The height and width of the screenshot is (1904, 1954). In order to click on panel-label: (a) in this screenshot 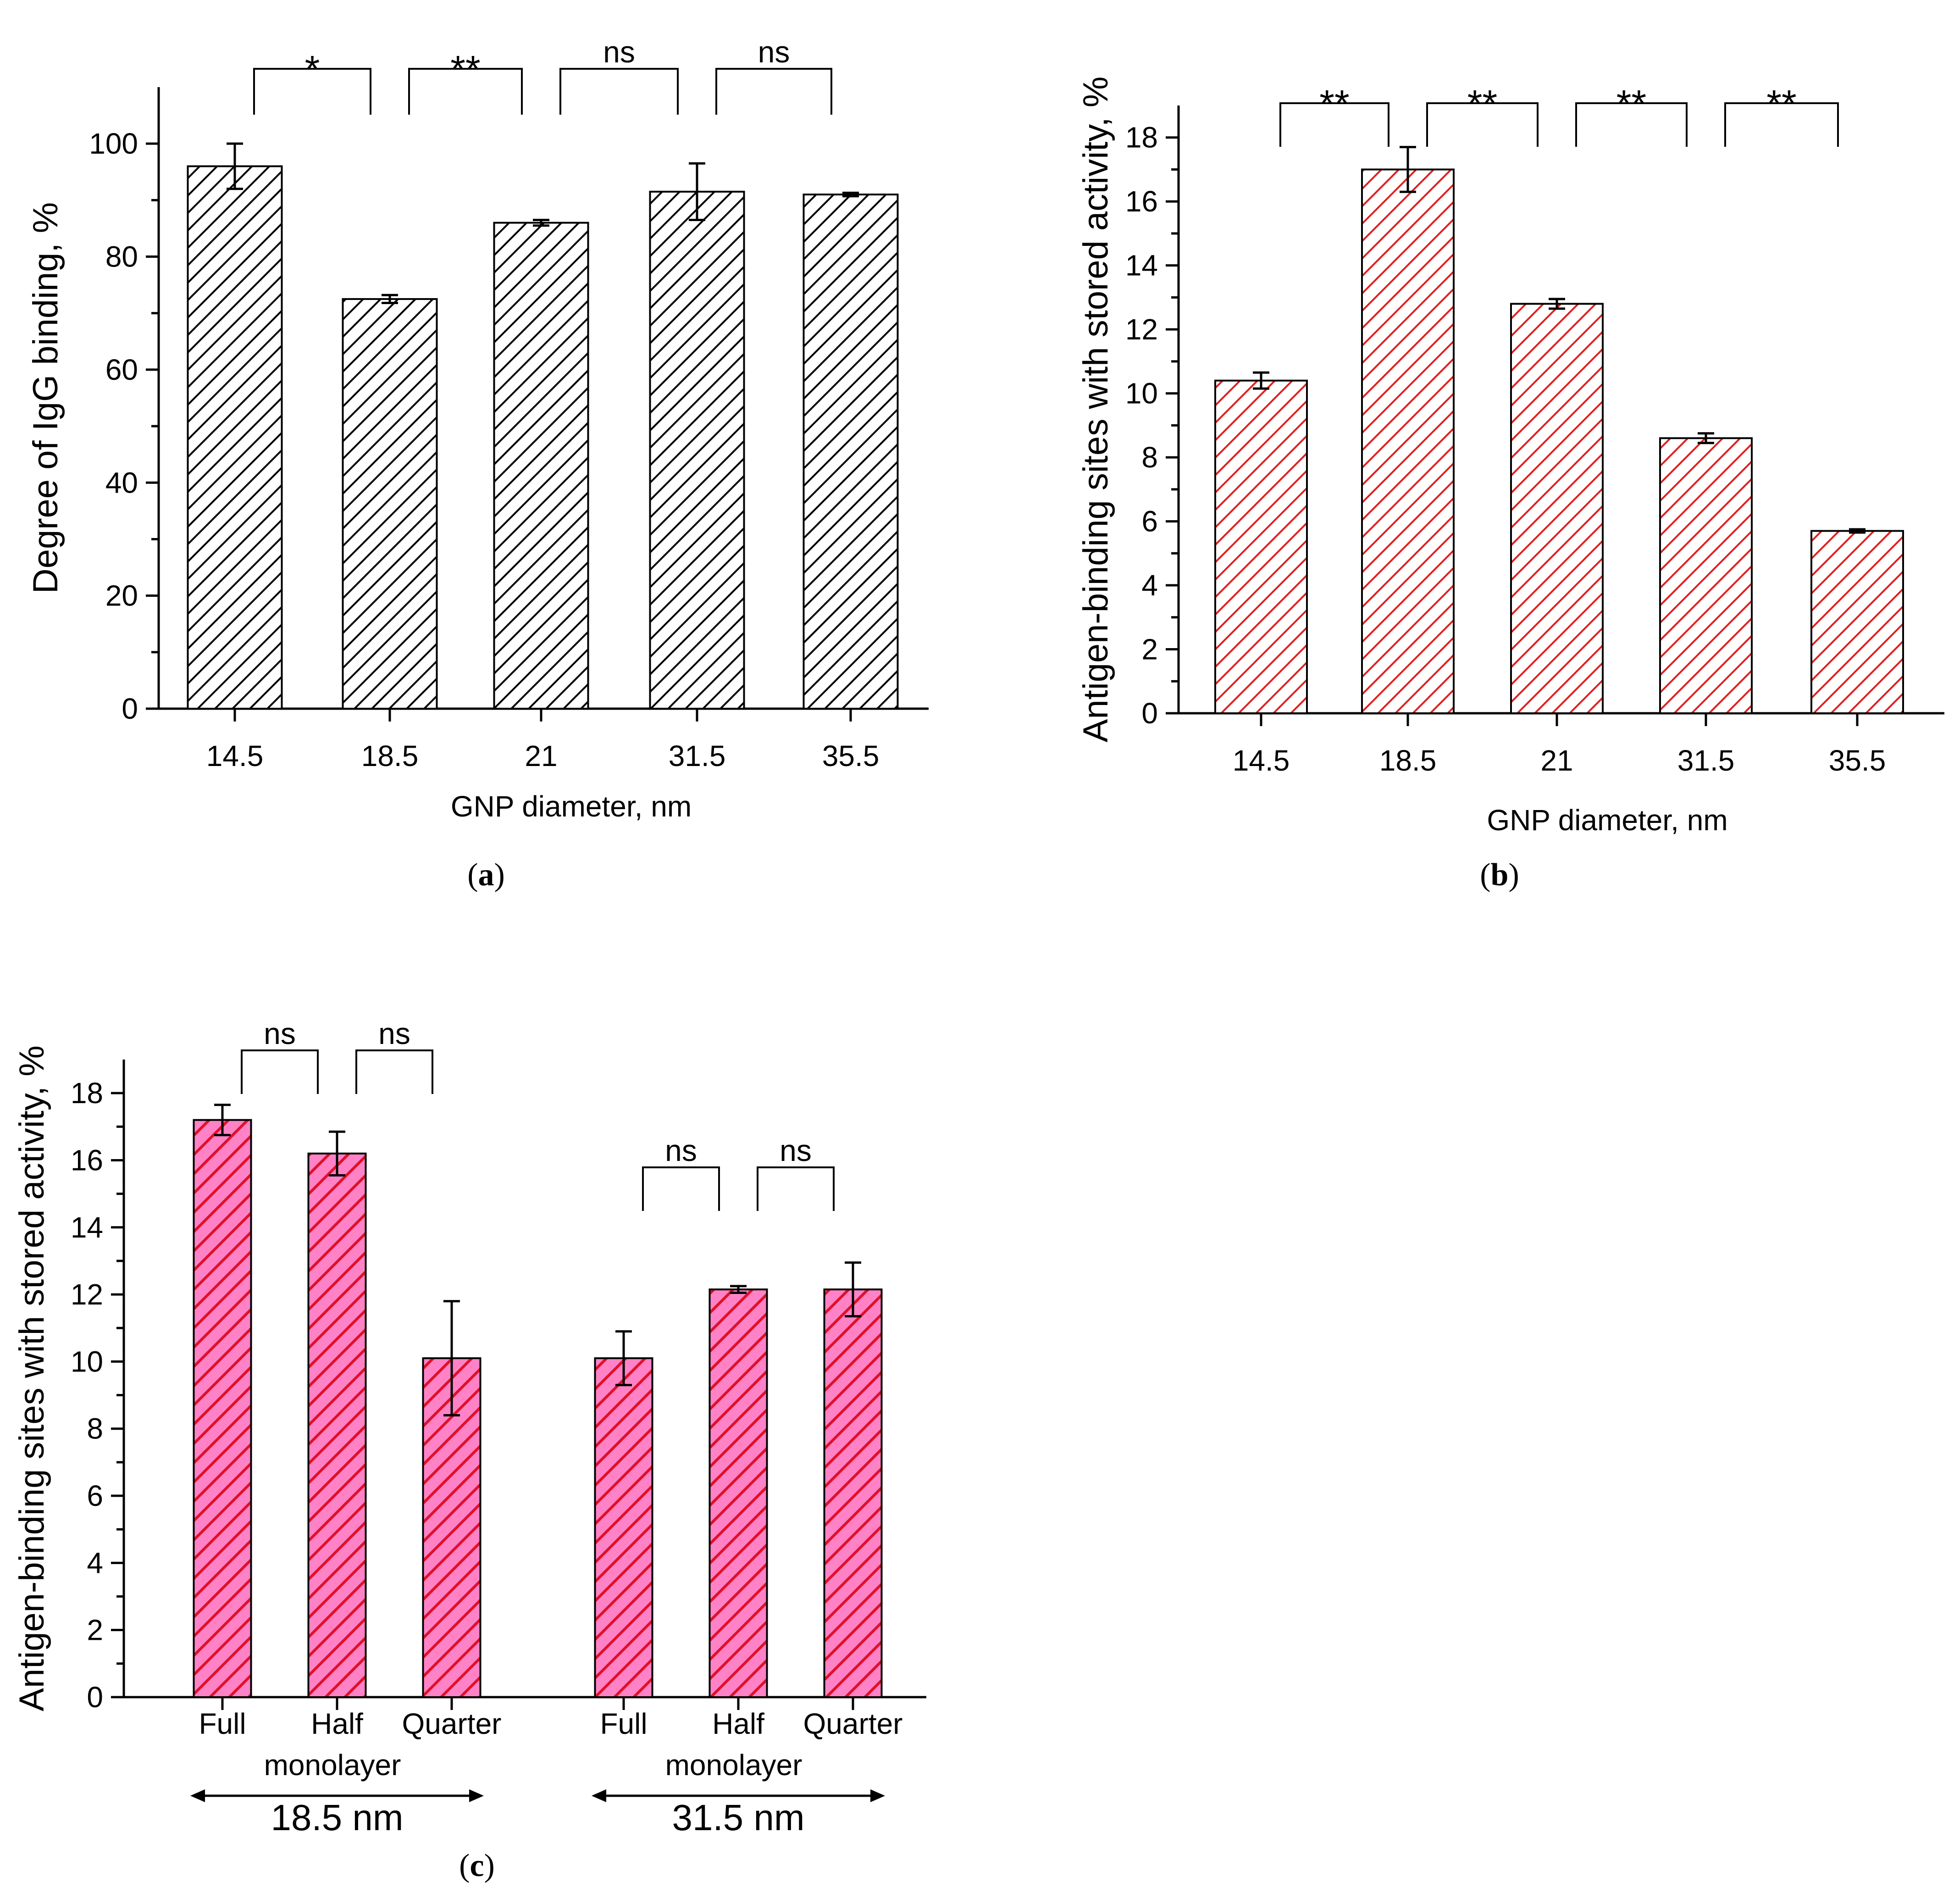, I will do `click(486, 875)`.